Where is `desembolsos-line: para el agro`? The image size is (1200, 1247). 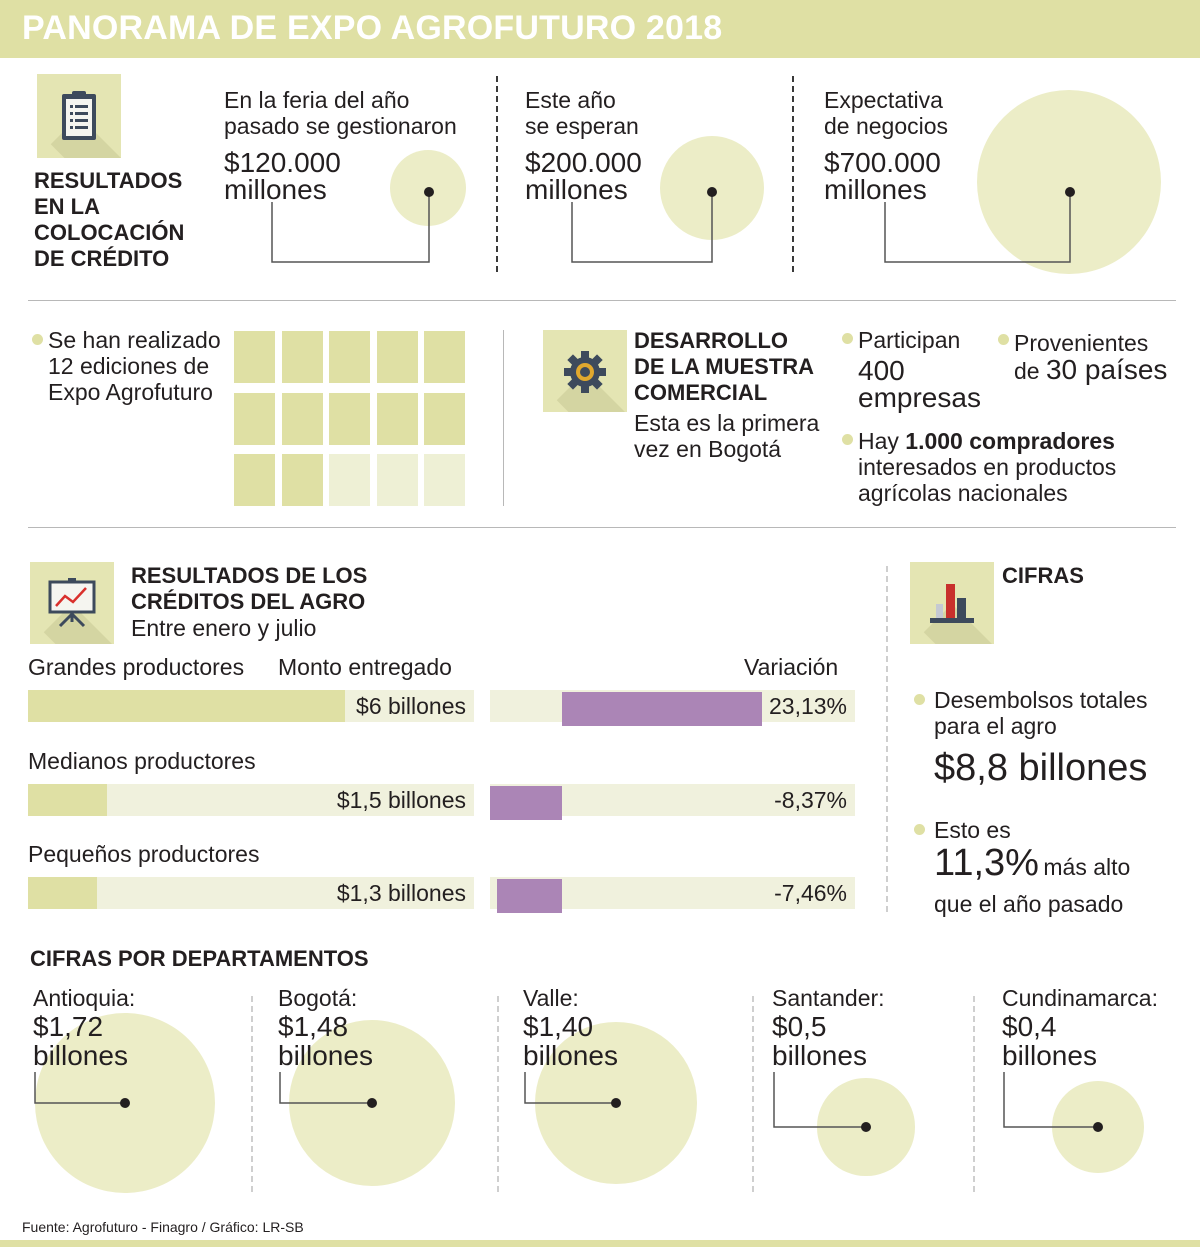 desembolsos-line: para el agro is located at coordinates (995, 726).